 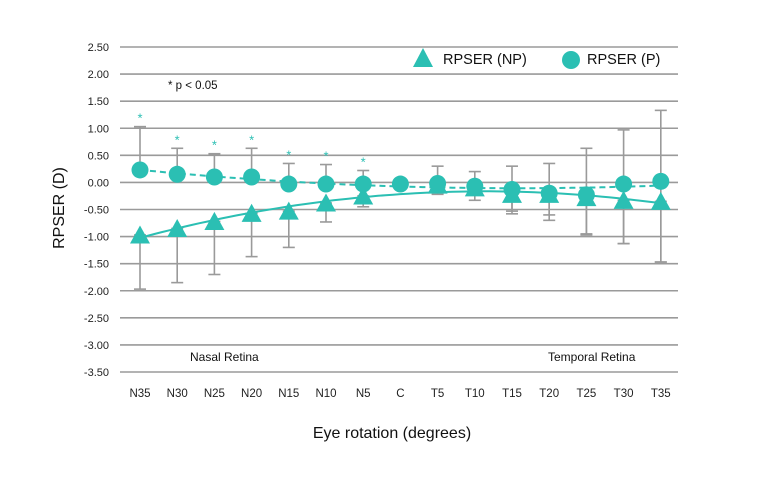 I want to click on significance-note: * p < 0.05, so click(x=193, y=86).